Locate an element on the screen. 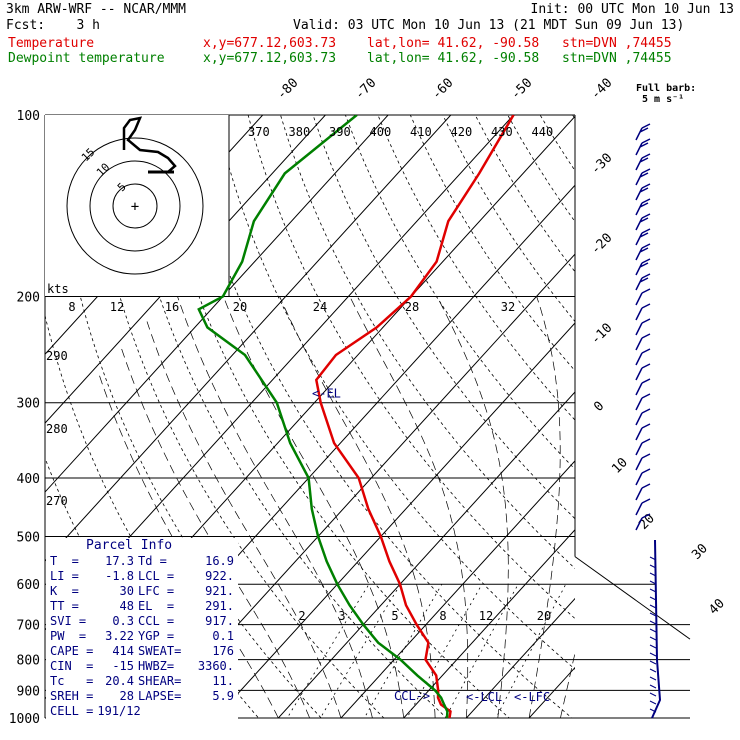  parcel-info-cell: 414 is located at coordinates (123, 651).